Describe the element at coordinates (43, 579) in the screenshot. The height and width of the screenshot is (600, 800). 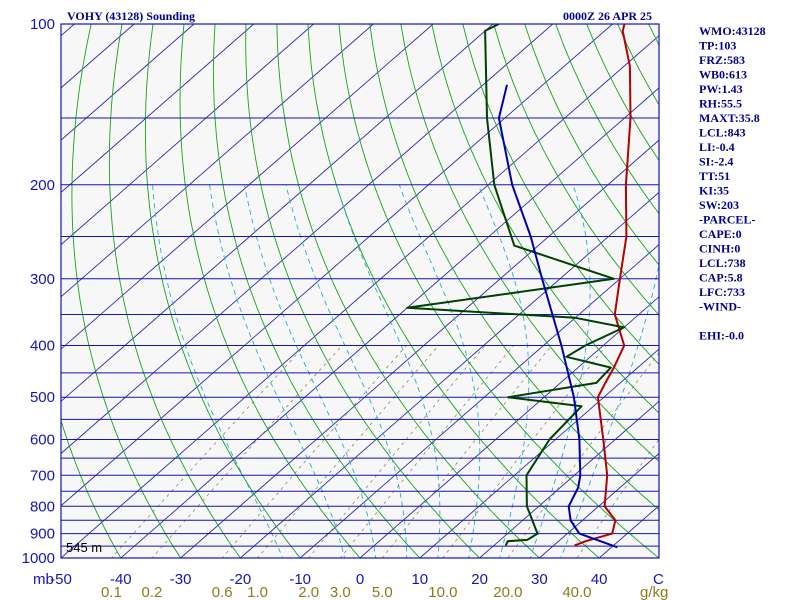
I see `pressure-axis-unit: mb` at that location.